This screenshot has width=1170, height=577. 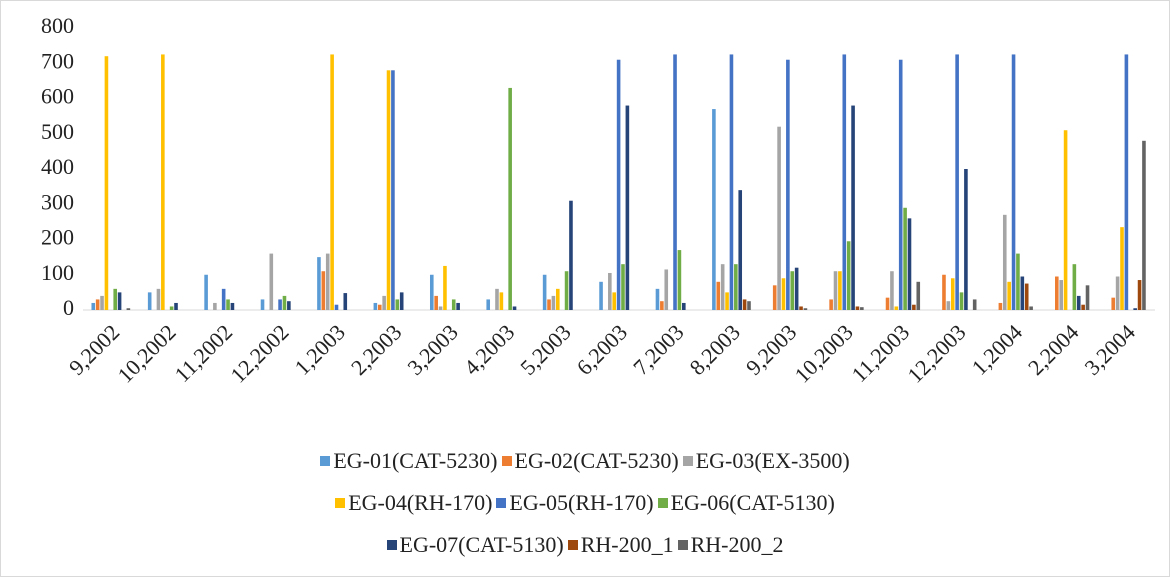 I want to click on legend-item: RH-200_2, so click(x=730, y=545).